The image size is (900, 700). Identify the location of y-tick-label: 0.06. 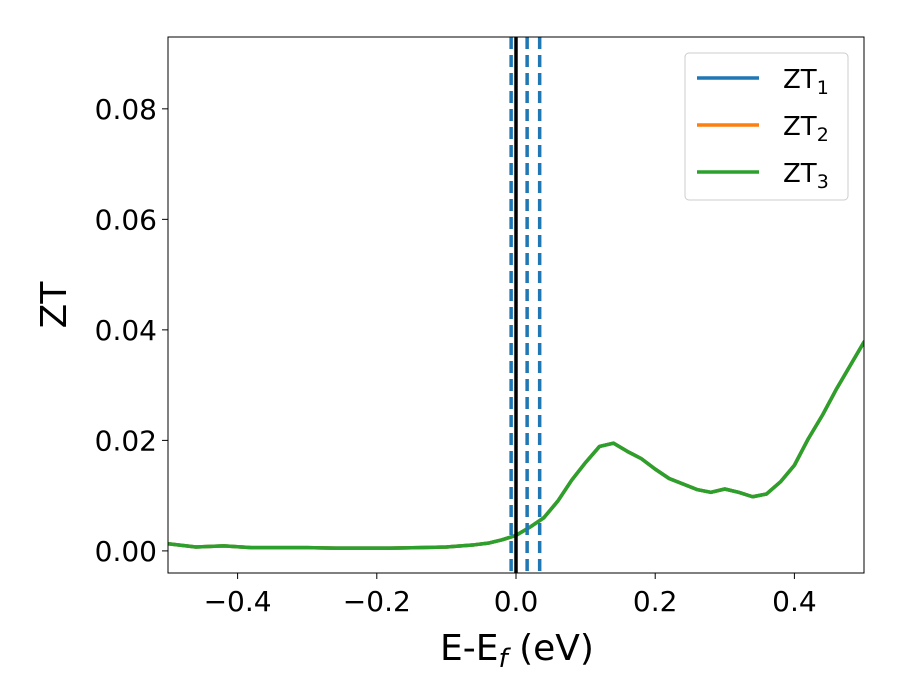
(126, 219).